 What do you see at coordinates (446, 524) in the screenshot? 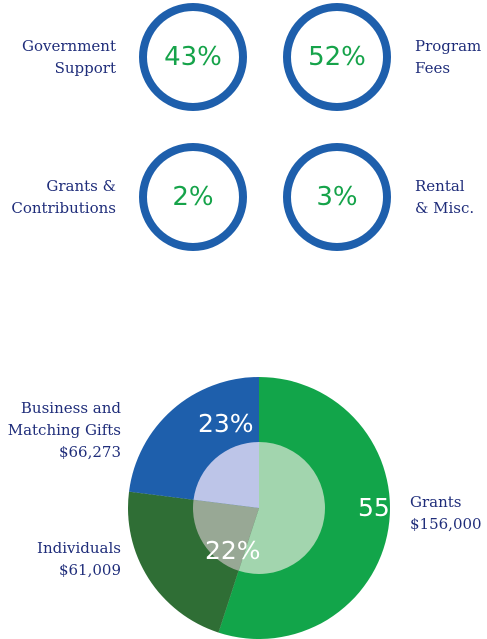
I see `pie-label-amount: $156,000` at bounding box center [446, 524].